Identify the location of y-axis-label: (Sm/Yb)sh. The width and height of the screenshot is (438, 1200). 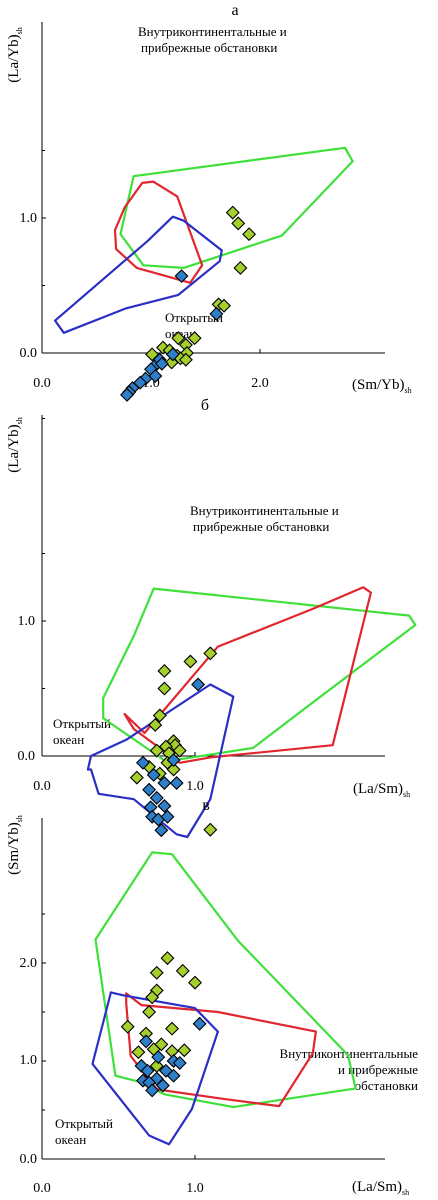
(15, 845).